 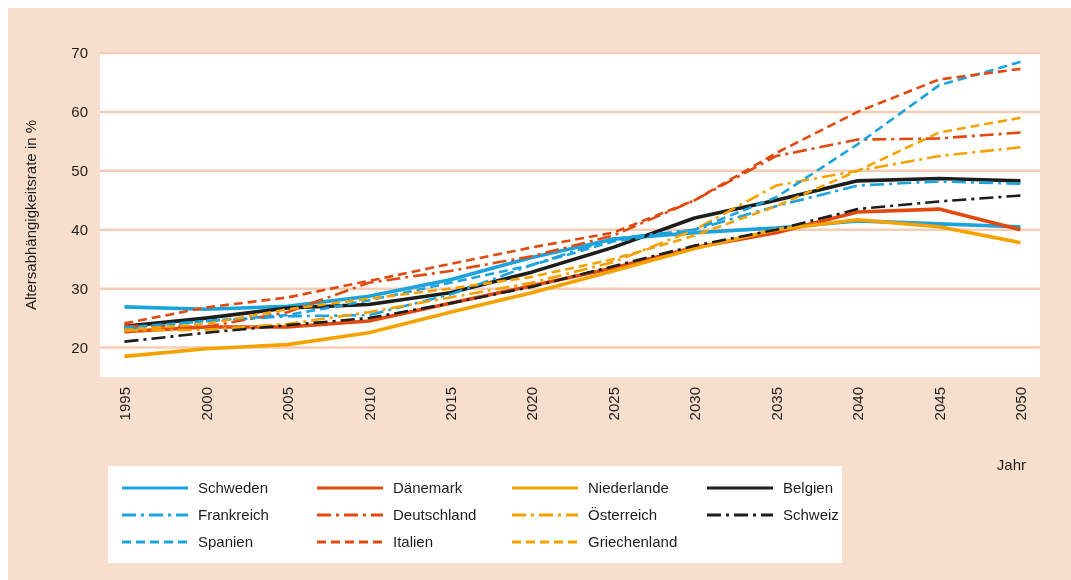 I want to click on legend-label: Schweden, so click(x=233, y=488).